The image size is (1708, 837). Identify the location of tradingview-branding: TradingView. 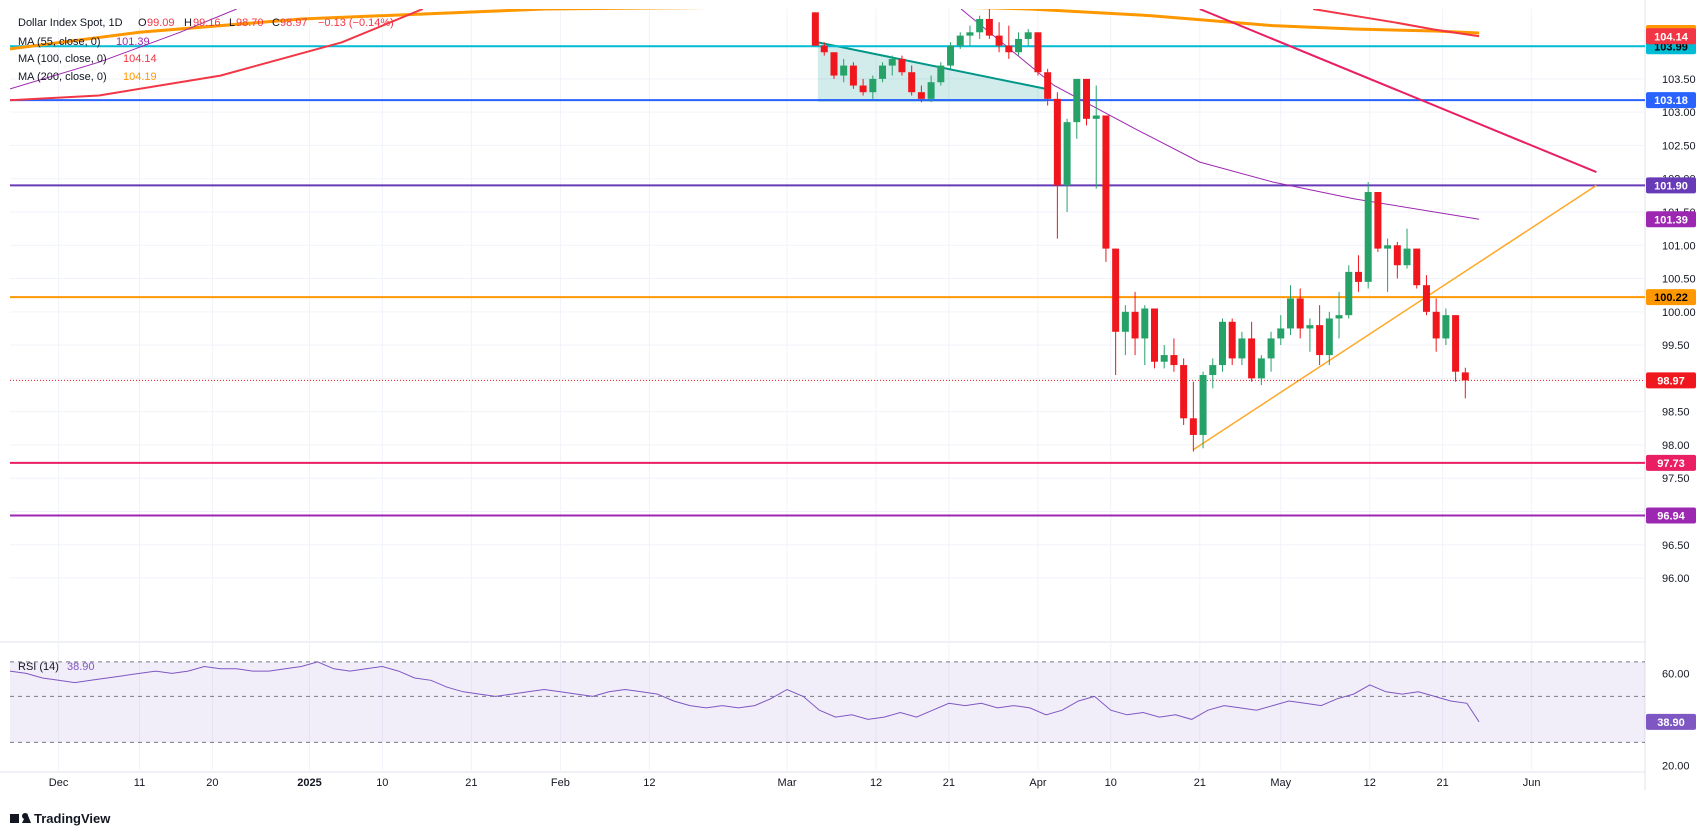
(60, 818).